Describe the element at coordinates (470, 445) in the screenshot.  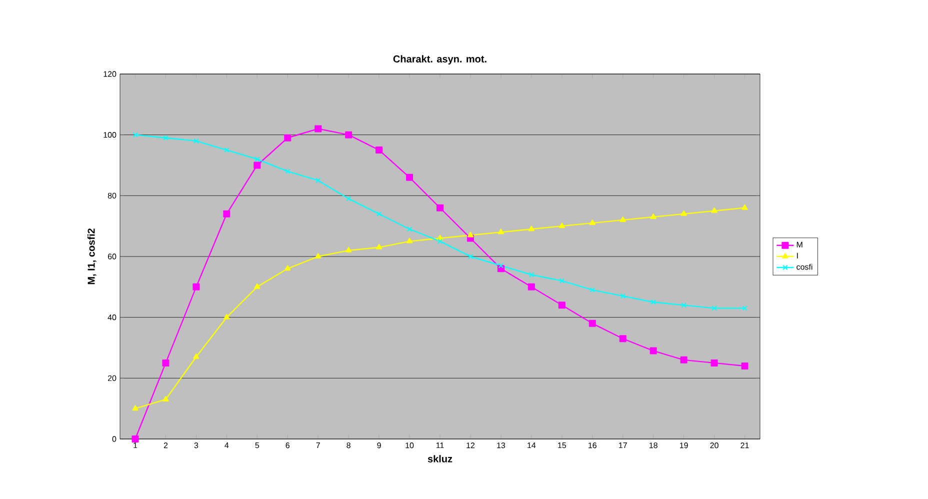
I see `x-tick-label: 12` at that location.